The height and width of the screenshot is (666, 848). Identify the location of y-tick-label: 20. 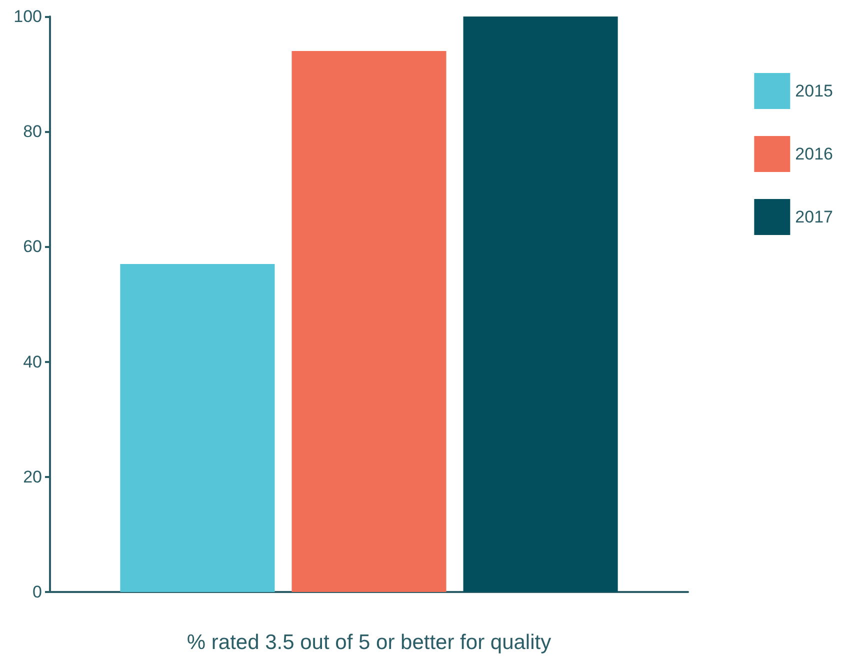
(32, 476).